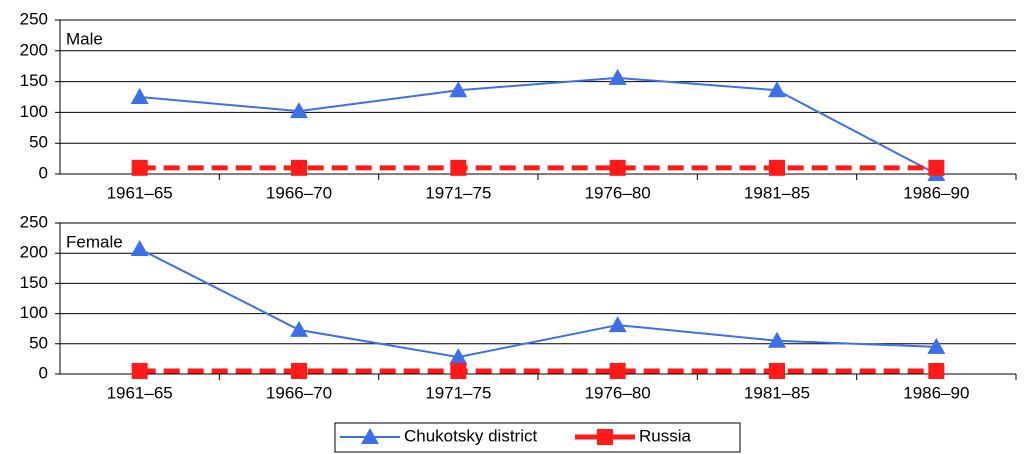  What do you see at coordinates (84, 38) in the screenshot?
I see `panel-title: Male` at bounding box center [84, 38].